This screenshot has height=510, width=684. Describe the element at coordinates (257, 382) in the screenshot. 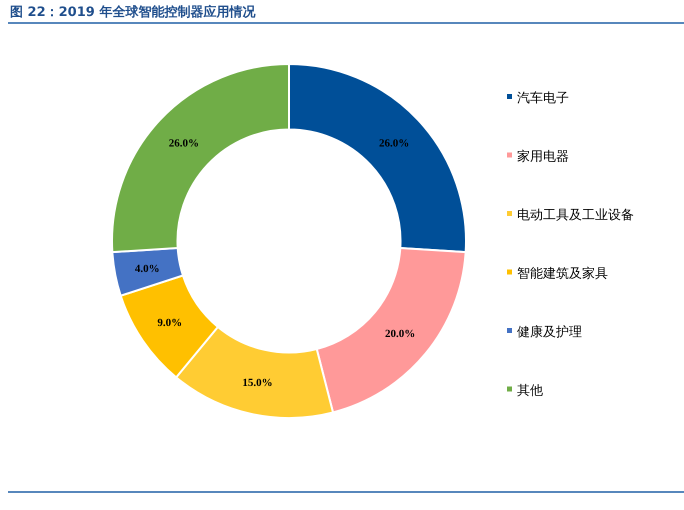

I see `data-label: 15.0%` at that location.